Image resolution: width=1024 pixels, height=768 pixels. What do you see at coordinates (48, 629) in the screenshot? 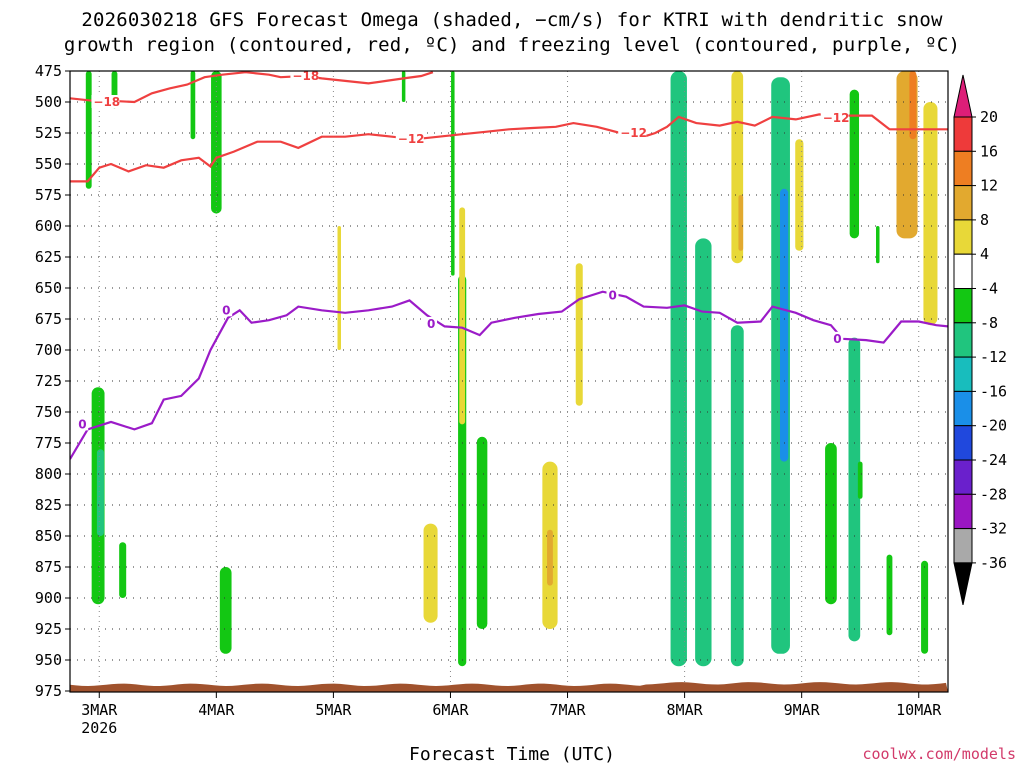
I see `y-tick-label-925: 925` at bounding box center [48, 629].